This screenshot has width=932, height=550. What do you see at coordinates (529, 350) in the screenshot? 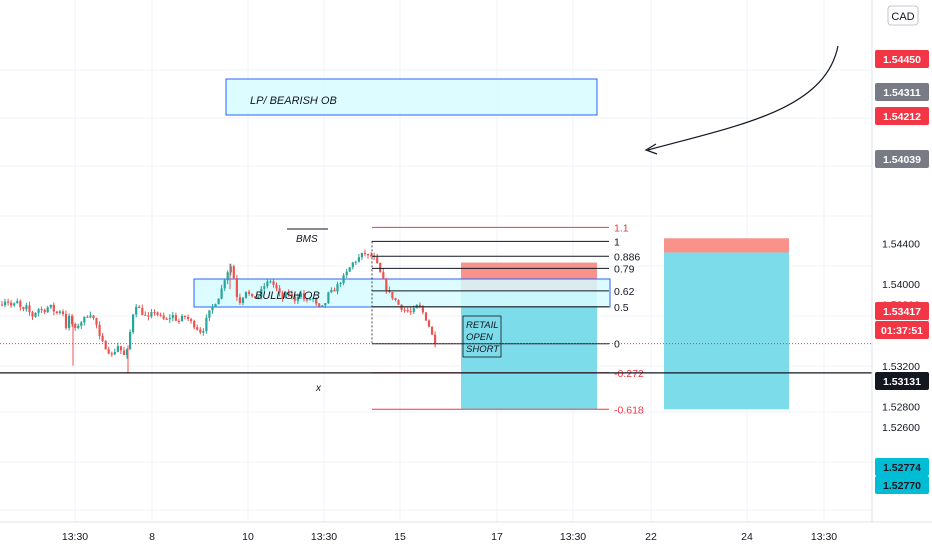
I see `position-1-target-zone` at bounding box center [529, 350].